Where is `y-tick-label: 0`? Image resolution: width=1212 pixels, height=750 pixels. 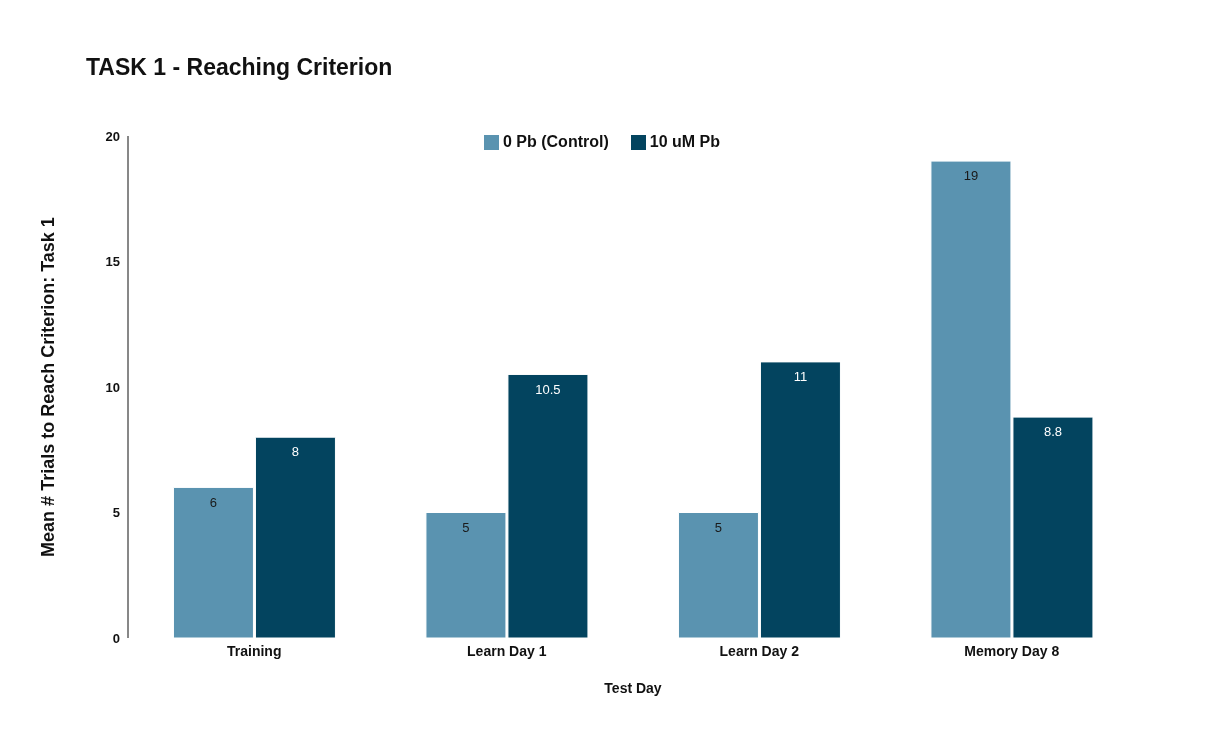
y-tick-label: 0 is located at coordinates (116, 638).